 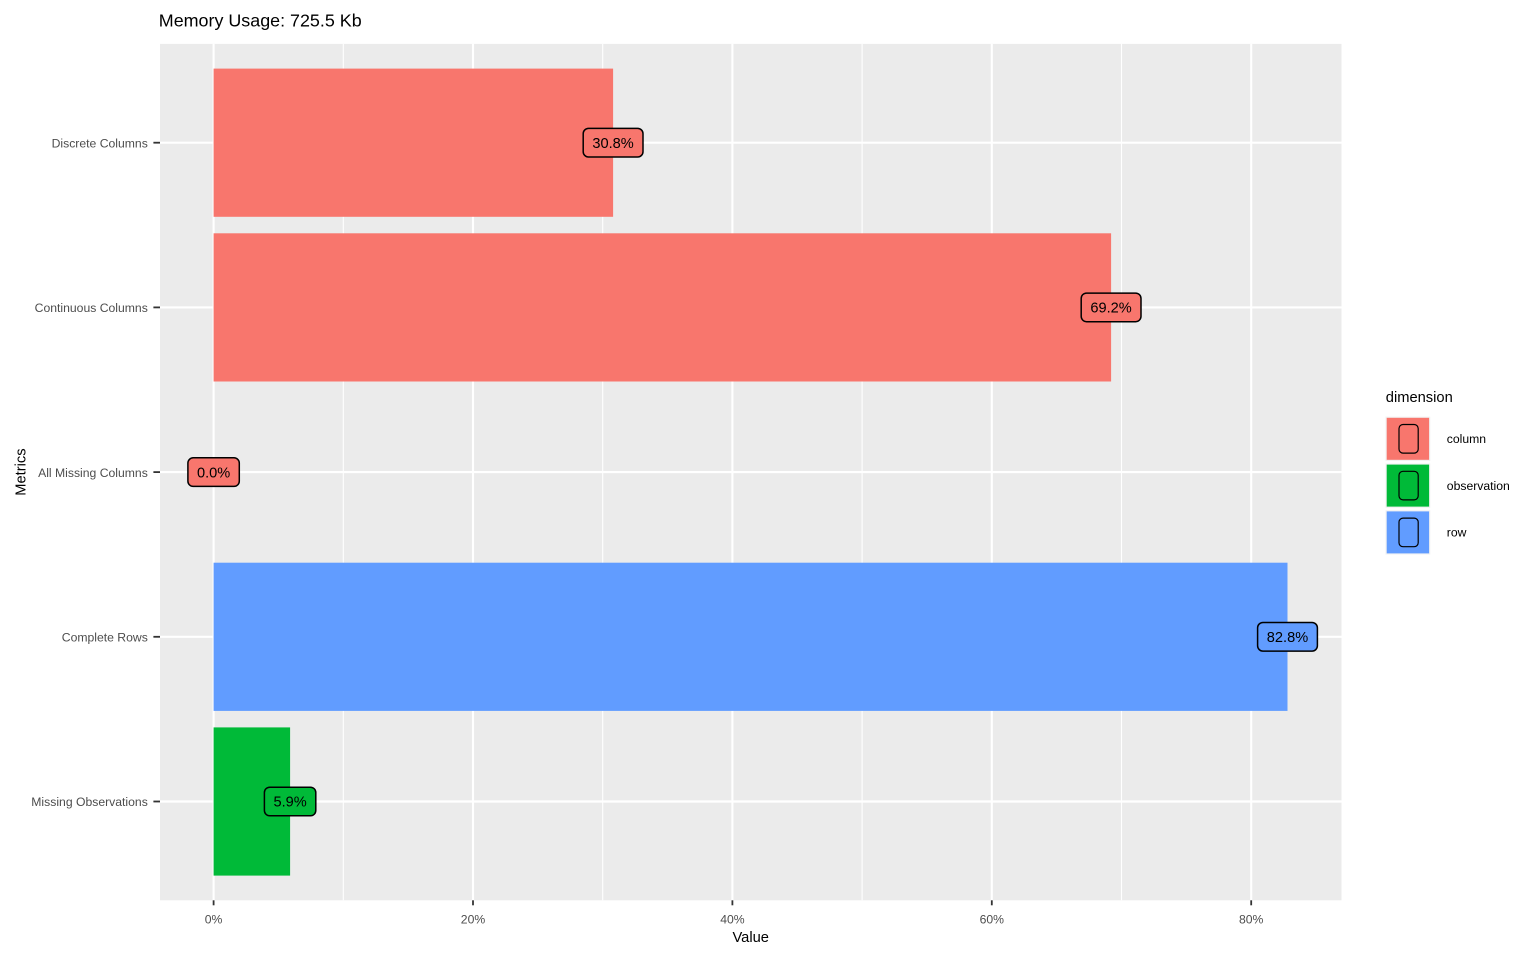 I want to click on svg-text: row, so click(x=1457, y=533).